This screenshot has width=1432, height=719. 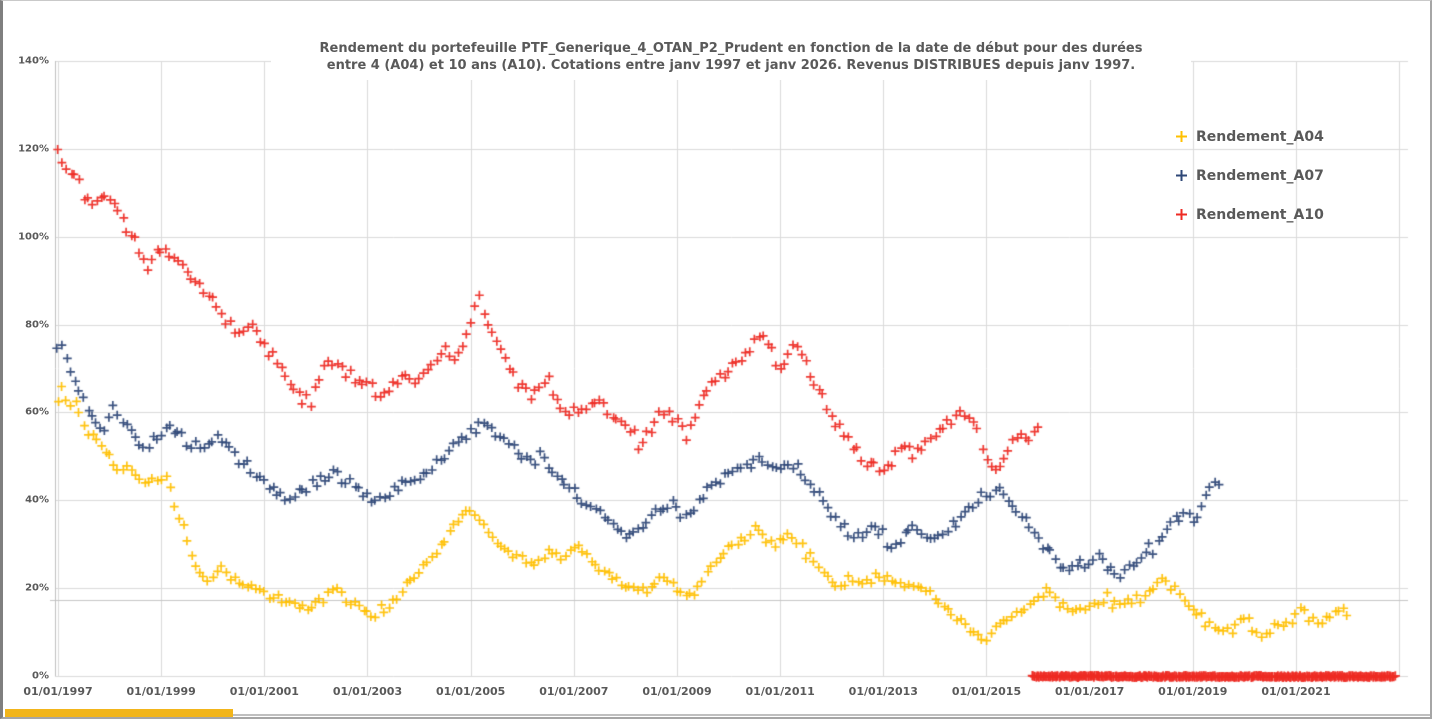 What do you see at coordinates (986, 691) in the screenshot?
I see `x-axis-label: 01/01/2015` at bounding box center [986, 691].